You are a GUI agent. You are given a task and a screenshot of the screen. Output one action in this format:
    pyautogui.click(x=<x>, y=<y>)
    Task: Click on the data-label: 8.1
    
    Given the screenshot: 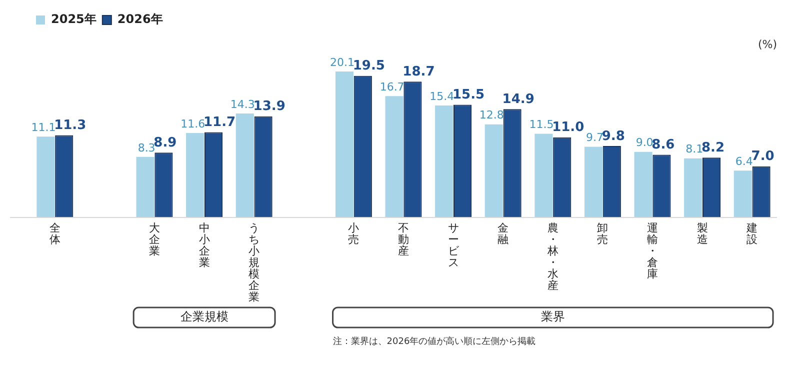 What is the action you would take?
    pyautogui.click(x=695, y=149)
    